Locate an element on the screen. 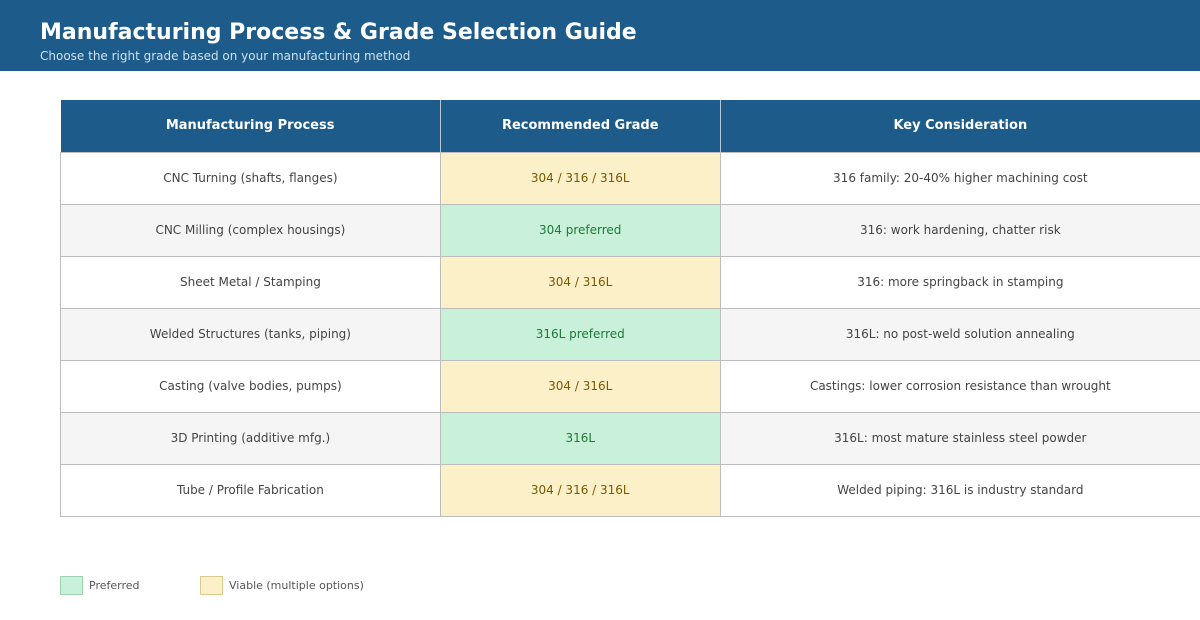 The height and width of the screenshot is (620, 1200). column-header-process: Manufacturing Process is located at coordinates (250, 126).